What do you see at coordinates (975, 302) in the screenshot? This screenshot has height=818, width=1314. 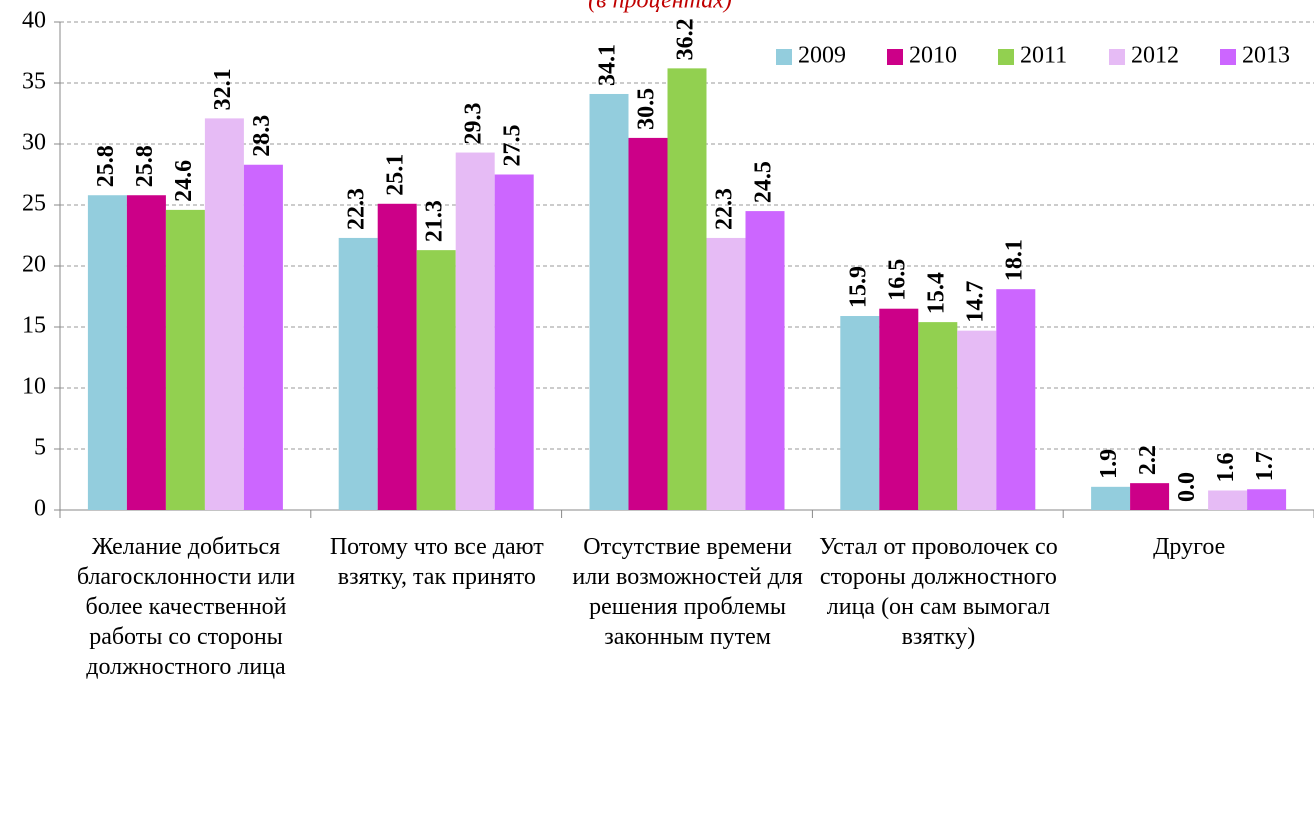 I see `data-label: 14.7` at bounding box center [975, 302].